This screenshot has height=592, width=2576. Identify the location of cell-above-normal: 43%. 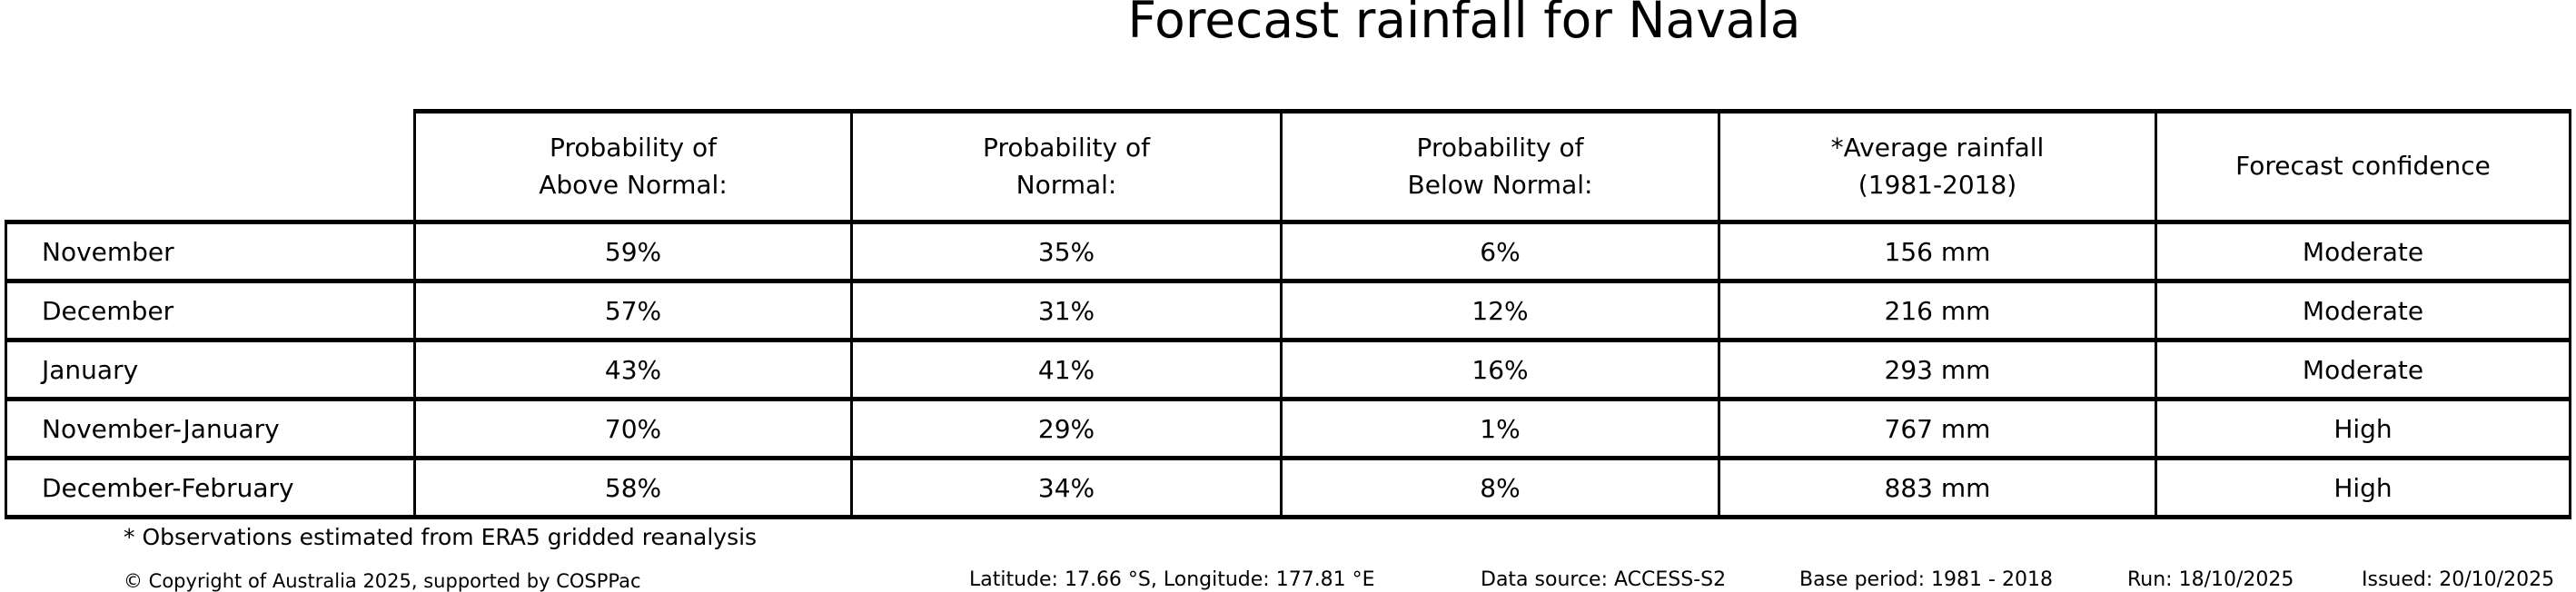
(633, 369).